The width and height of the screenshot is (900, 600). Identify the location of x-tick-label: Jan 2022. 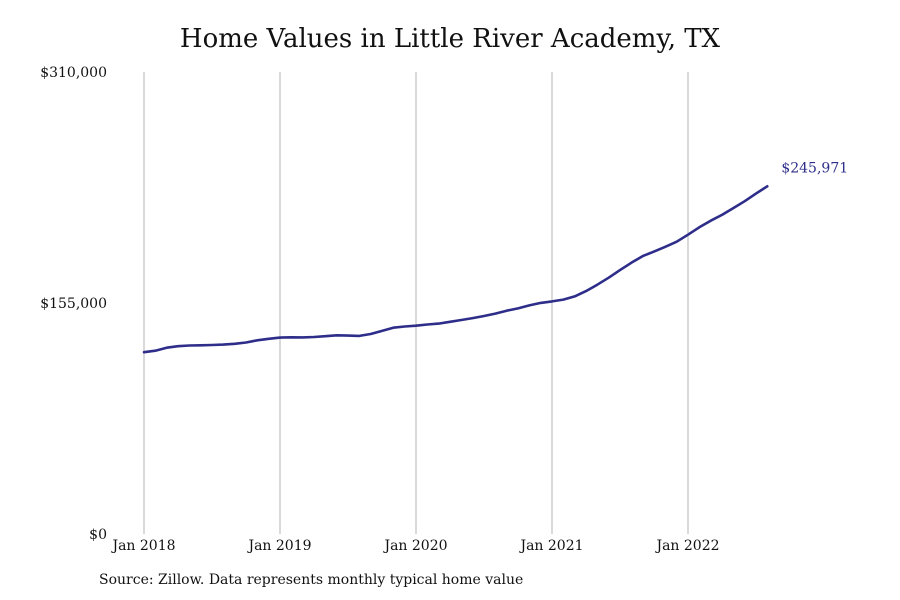
(686, 546).